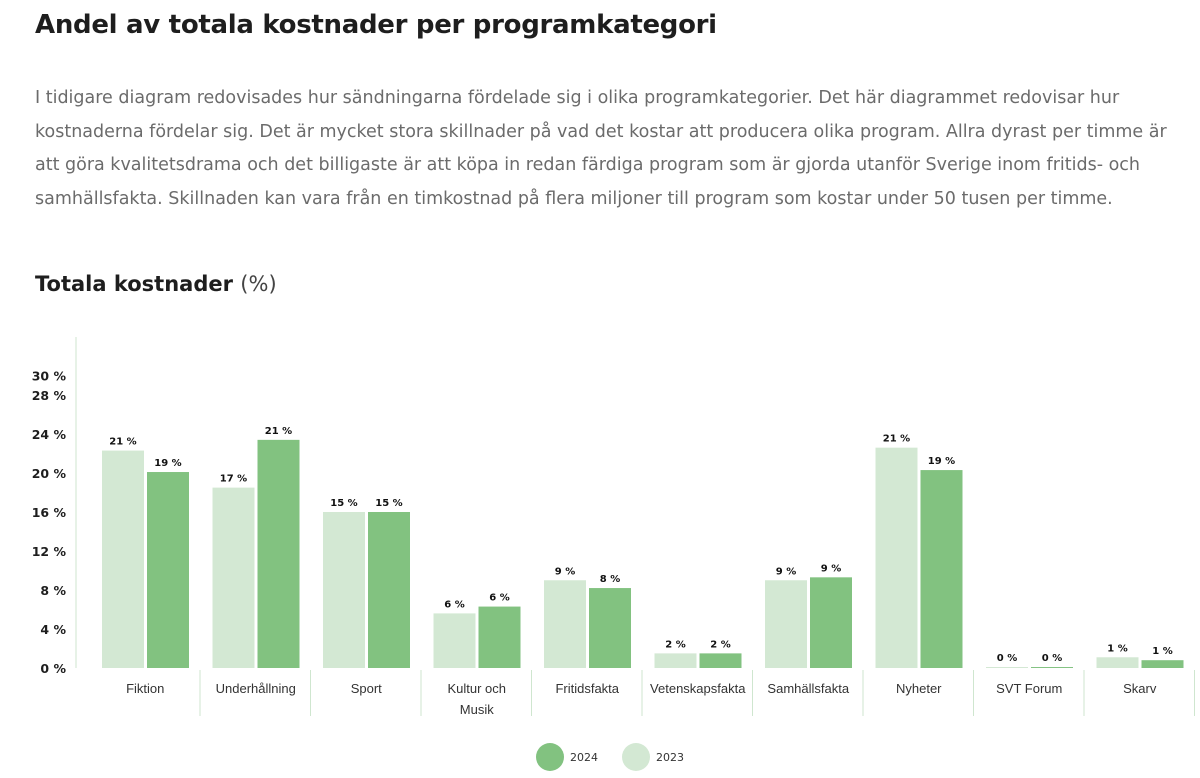 The height and width of the screenshot is (778, 1200). Describe the element at coordinates (49, 376) in the screenshot. I see `y-tick-label: 30 %` at that location.